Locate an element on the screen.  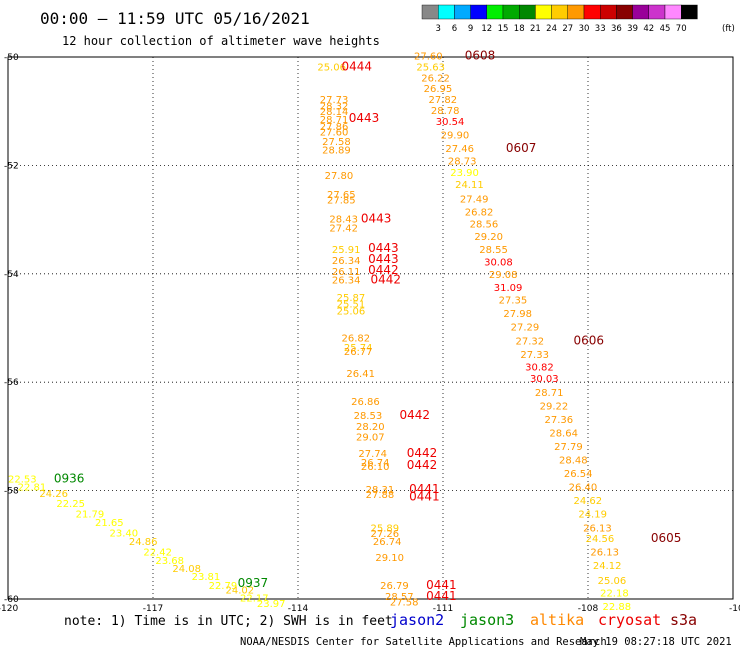
swh-value: 27.65 is located at coordinates (341, 195).